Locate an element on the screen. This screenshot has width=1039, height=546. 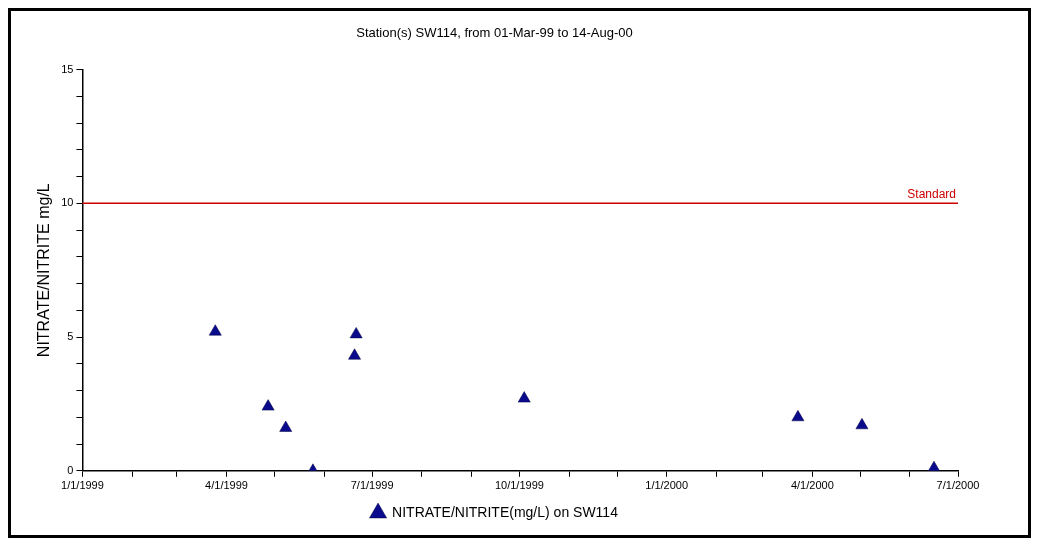
chart-title: Station(s) SW114, from 01-Mar-99 to 14-Aug-00 is located at coordinates (494, 33).